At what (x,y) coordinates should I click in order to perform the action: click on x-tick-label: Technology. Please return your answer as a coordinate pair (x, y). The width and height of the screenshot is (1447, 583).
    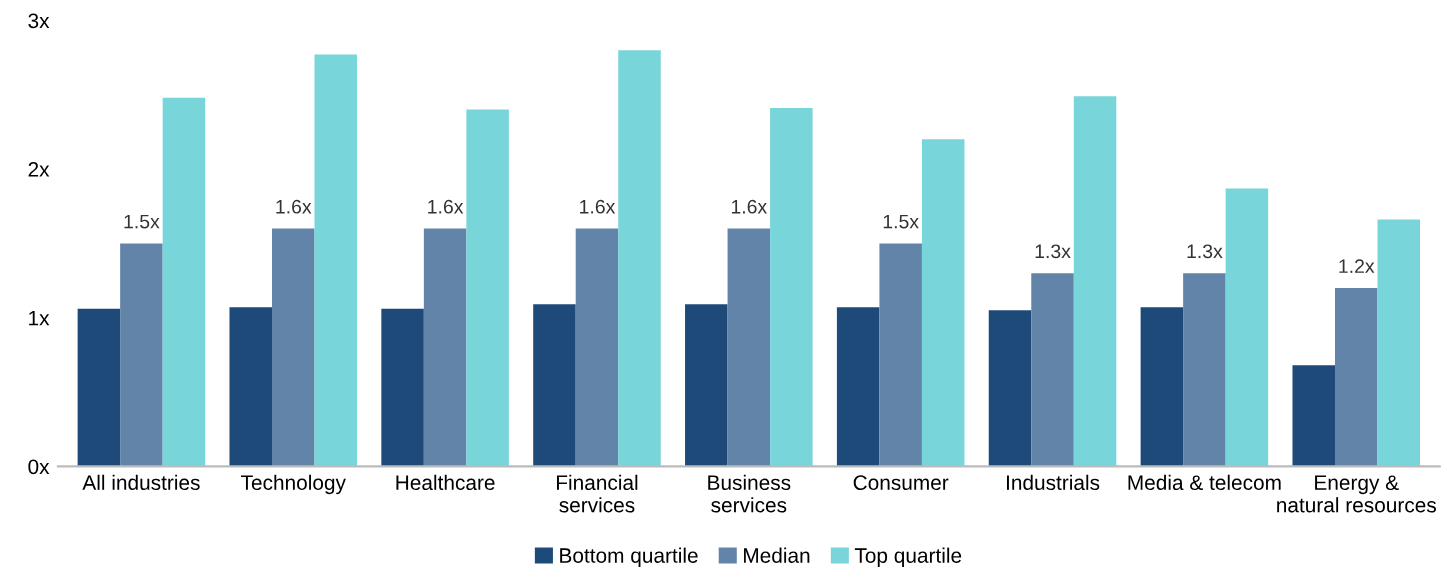
    Looking at the image, I should click on (293, 484).